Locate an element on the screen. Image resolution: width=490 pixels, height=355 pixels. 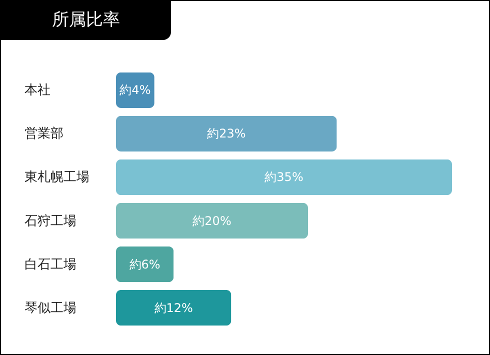
data-label: 約6% is located at coordinates (144, 264).